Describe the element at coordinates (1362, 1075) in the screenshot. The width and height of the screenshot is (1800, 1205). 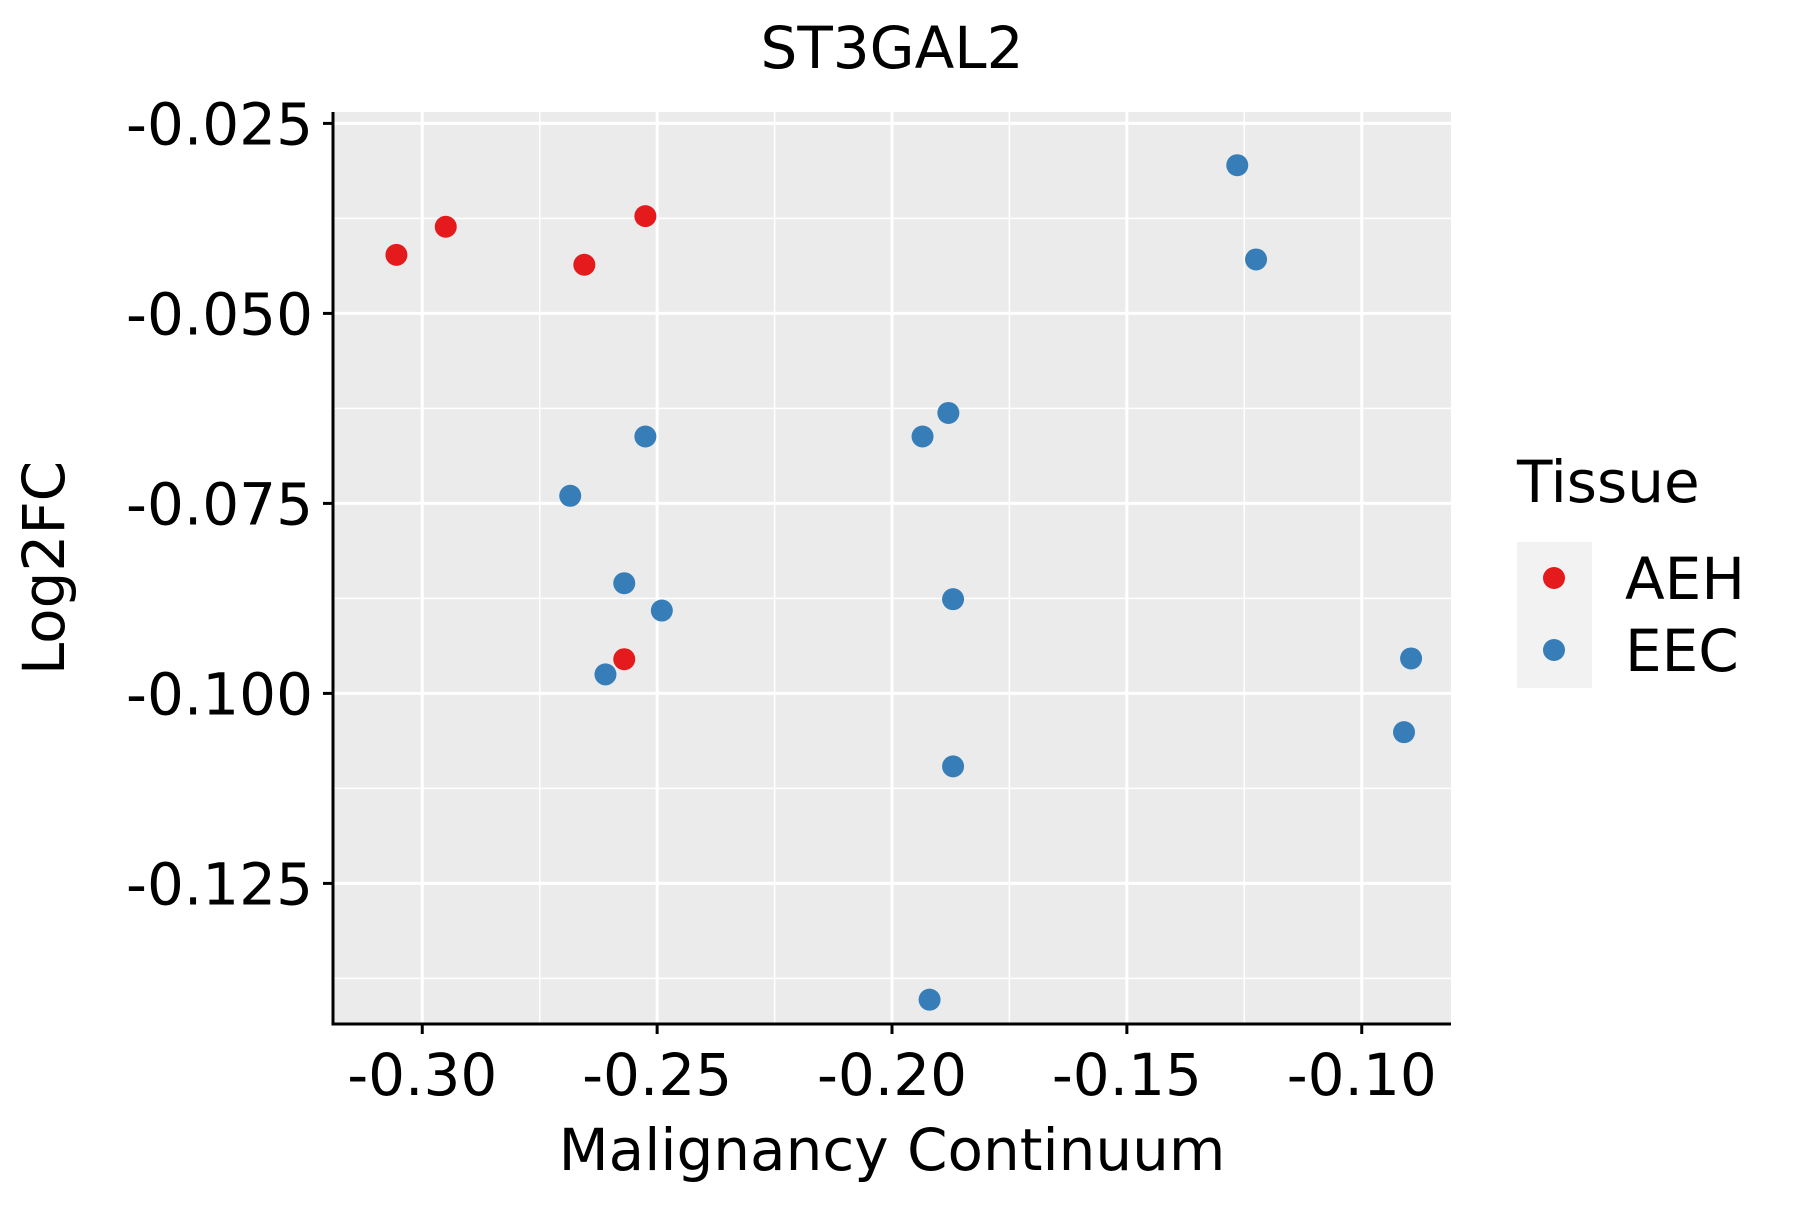
I see `x-tick-label: -0.10` at that location.